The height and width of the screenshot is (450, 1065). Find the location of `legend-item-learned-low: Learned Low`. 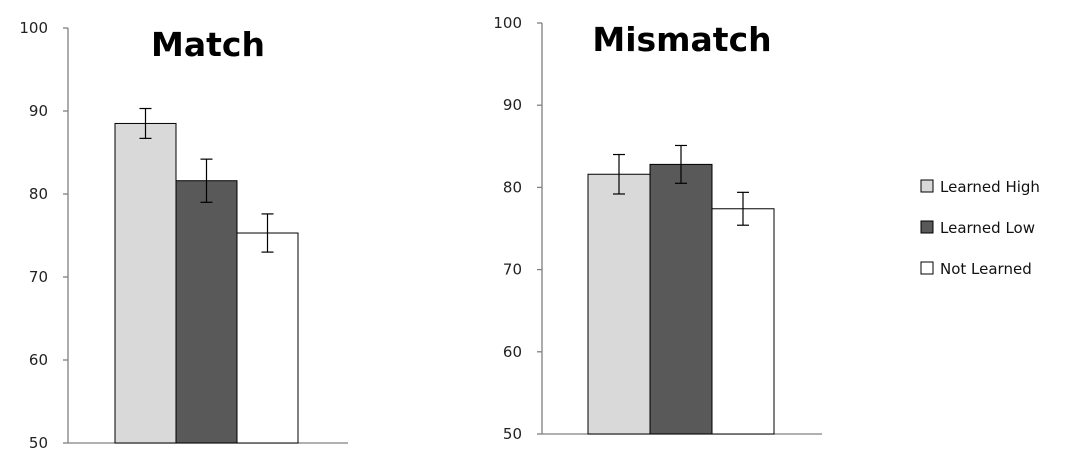

legend-item-learned-low: Learned Low is located at coordinates (977, 228).